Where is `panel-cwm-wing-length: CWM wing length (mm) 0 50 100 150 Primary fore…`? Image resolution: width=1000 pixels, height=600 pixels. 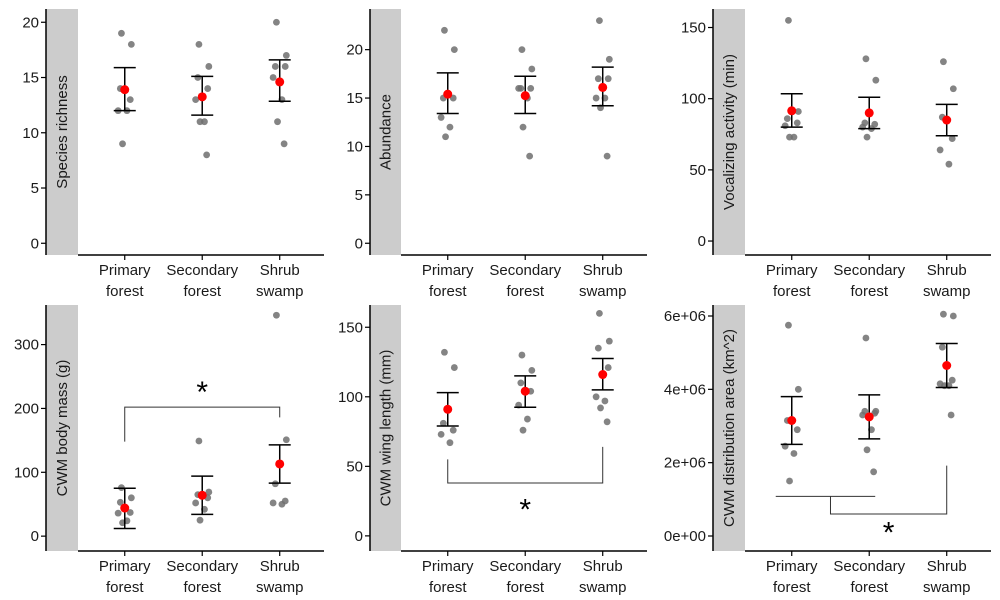
panel-cwm-wing-length: CWM wing length (mm) 0 50 100 150 Primary fore… is located at coordinates (492, 450).